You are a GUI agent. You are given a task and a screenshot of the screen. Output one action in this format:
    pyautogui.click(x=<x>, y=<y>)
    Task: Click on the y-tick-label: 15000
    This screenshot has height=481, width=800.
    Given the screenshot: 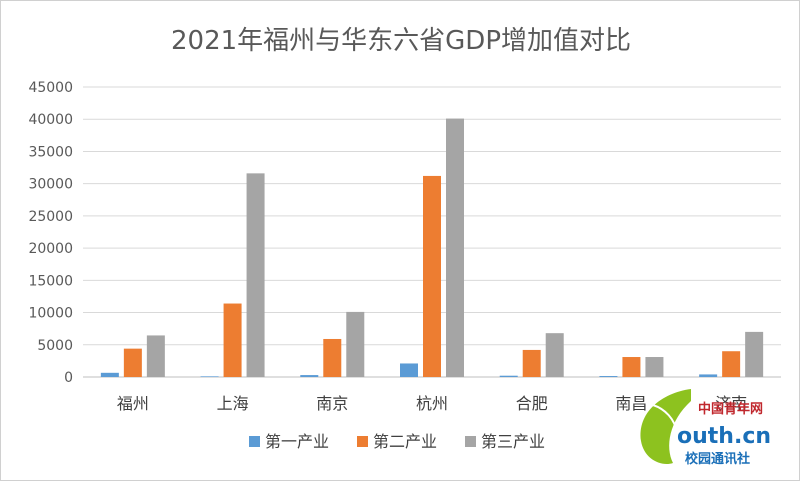 What is the action you would take?
    pyautogui.click(x=50, y=281)
    